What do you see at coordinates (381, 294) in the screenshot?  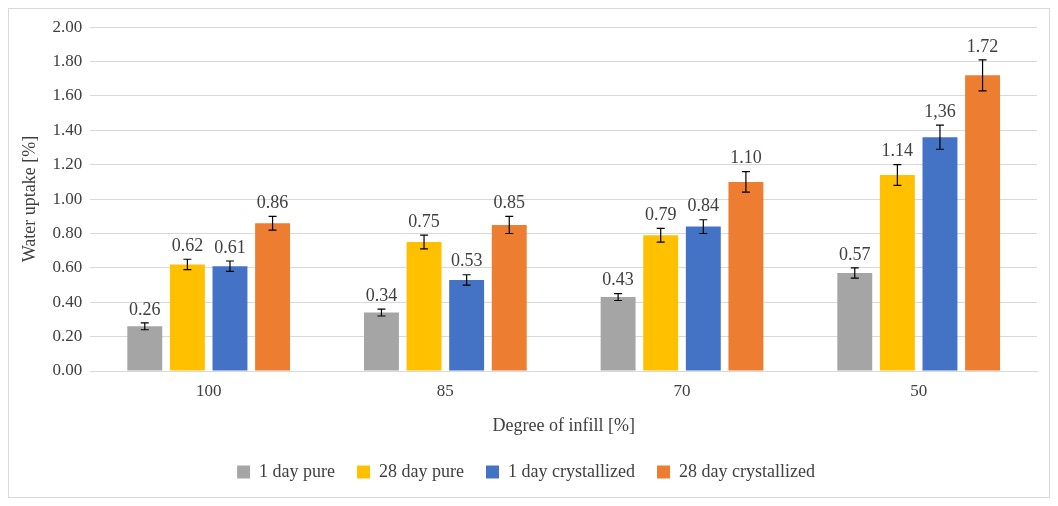 I see `data-label: 0.34` at bounding box center [381, 294].